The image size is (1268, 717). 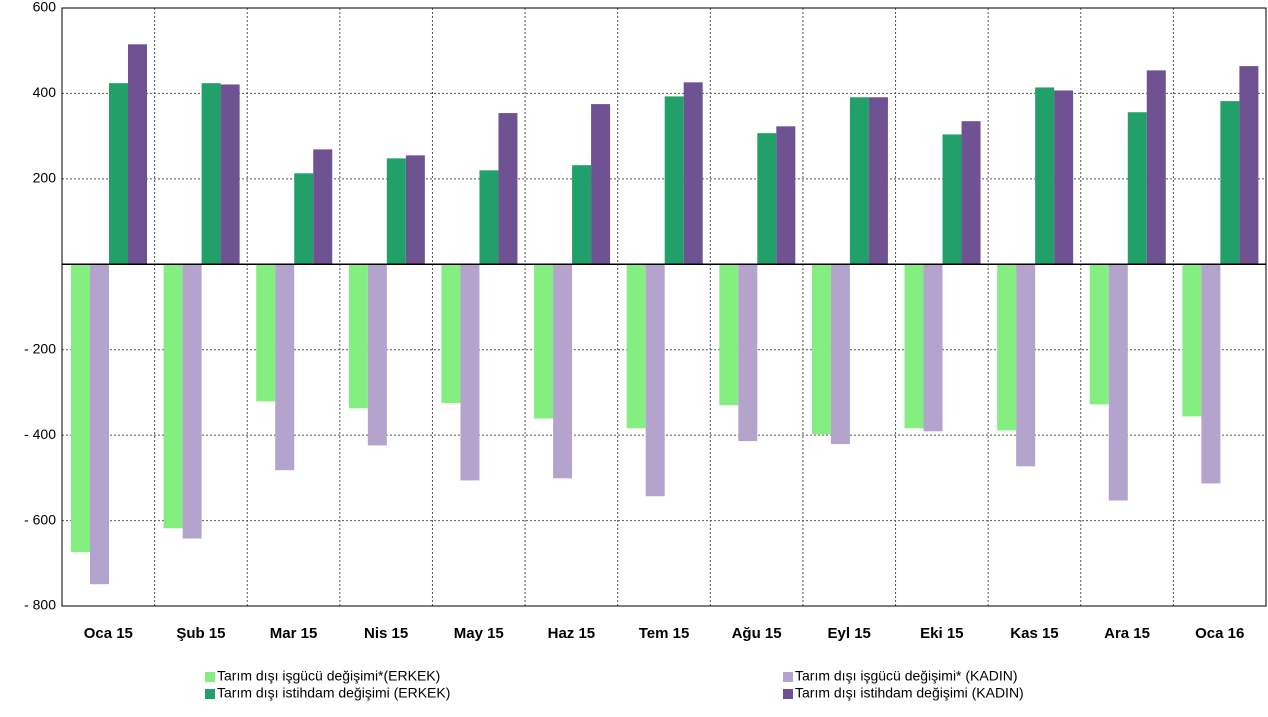 I want to click on x-tick-label: Nis 15, so click(x=386, y=633).